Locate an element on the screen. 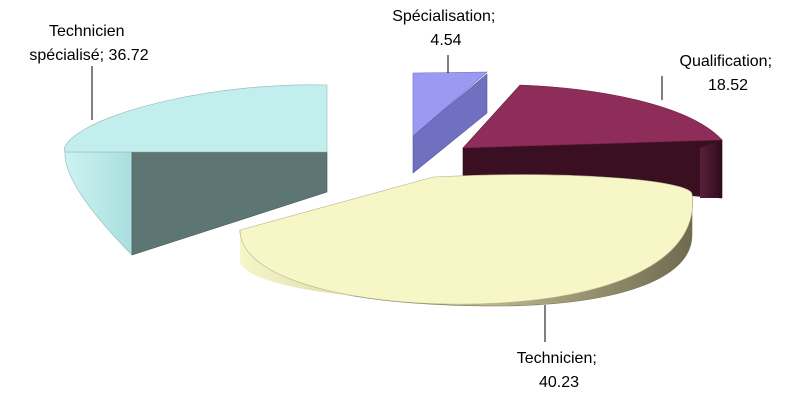 The height and width of the screenshot is (398, 793). label-specialisation: Spécialisation; 4.54 is located at coordinates (446, 28).